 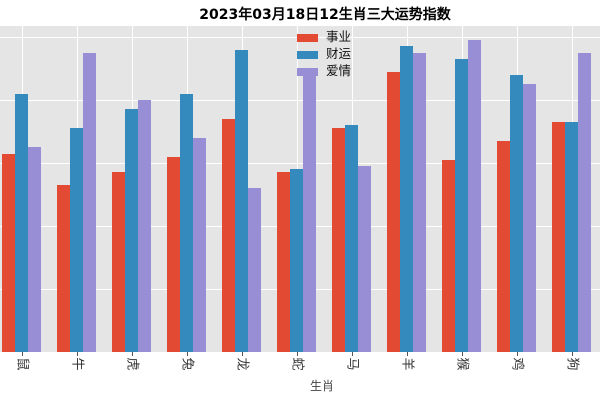 What do you see at coordinates (572, 364) in the screenshot?
I see `x-tick-label-狗: 狗` at bounding box center [572, 364].